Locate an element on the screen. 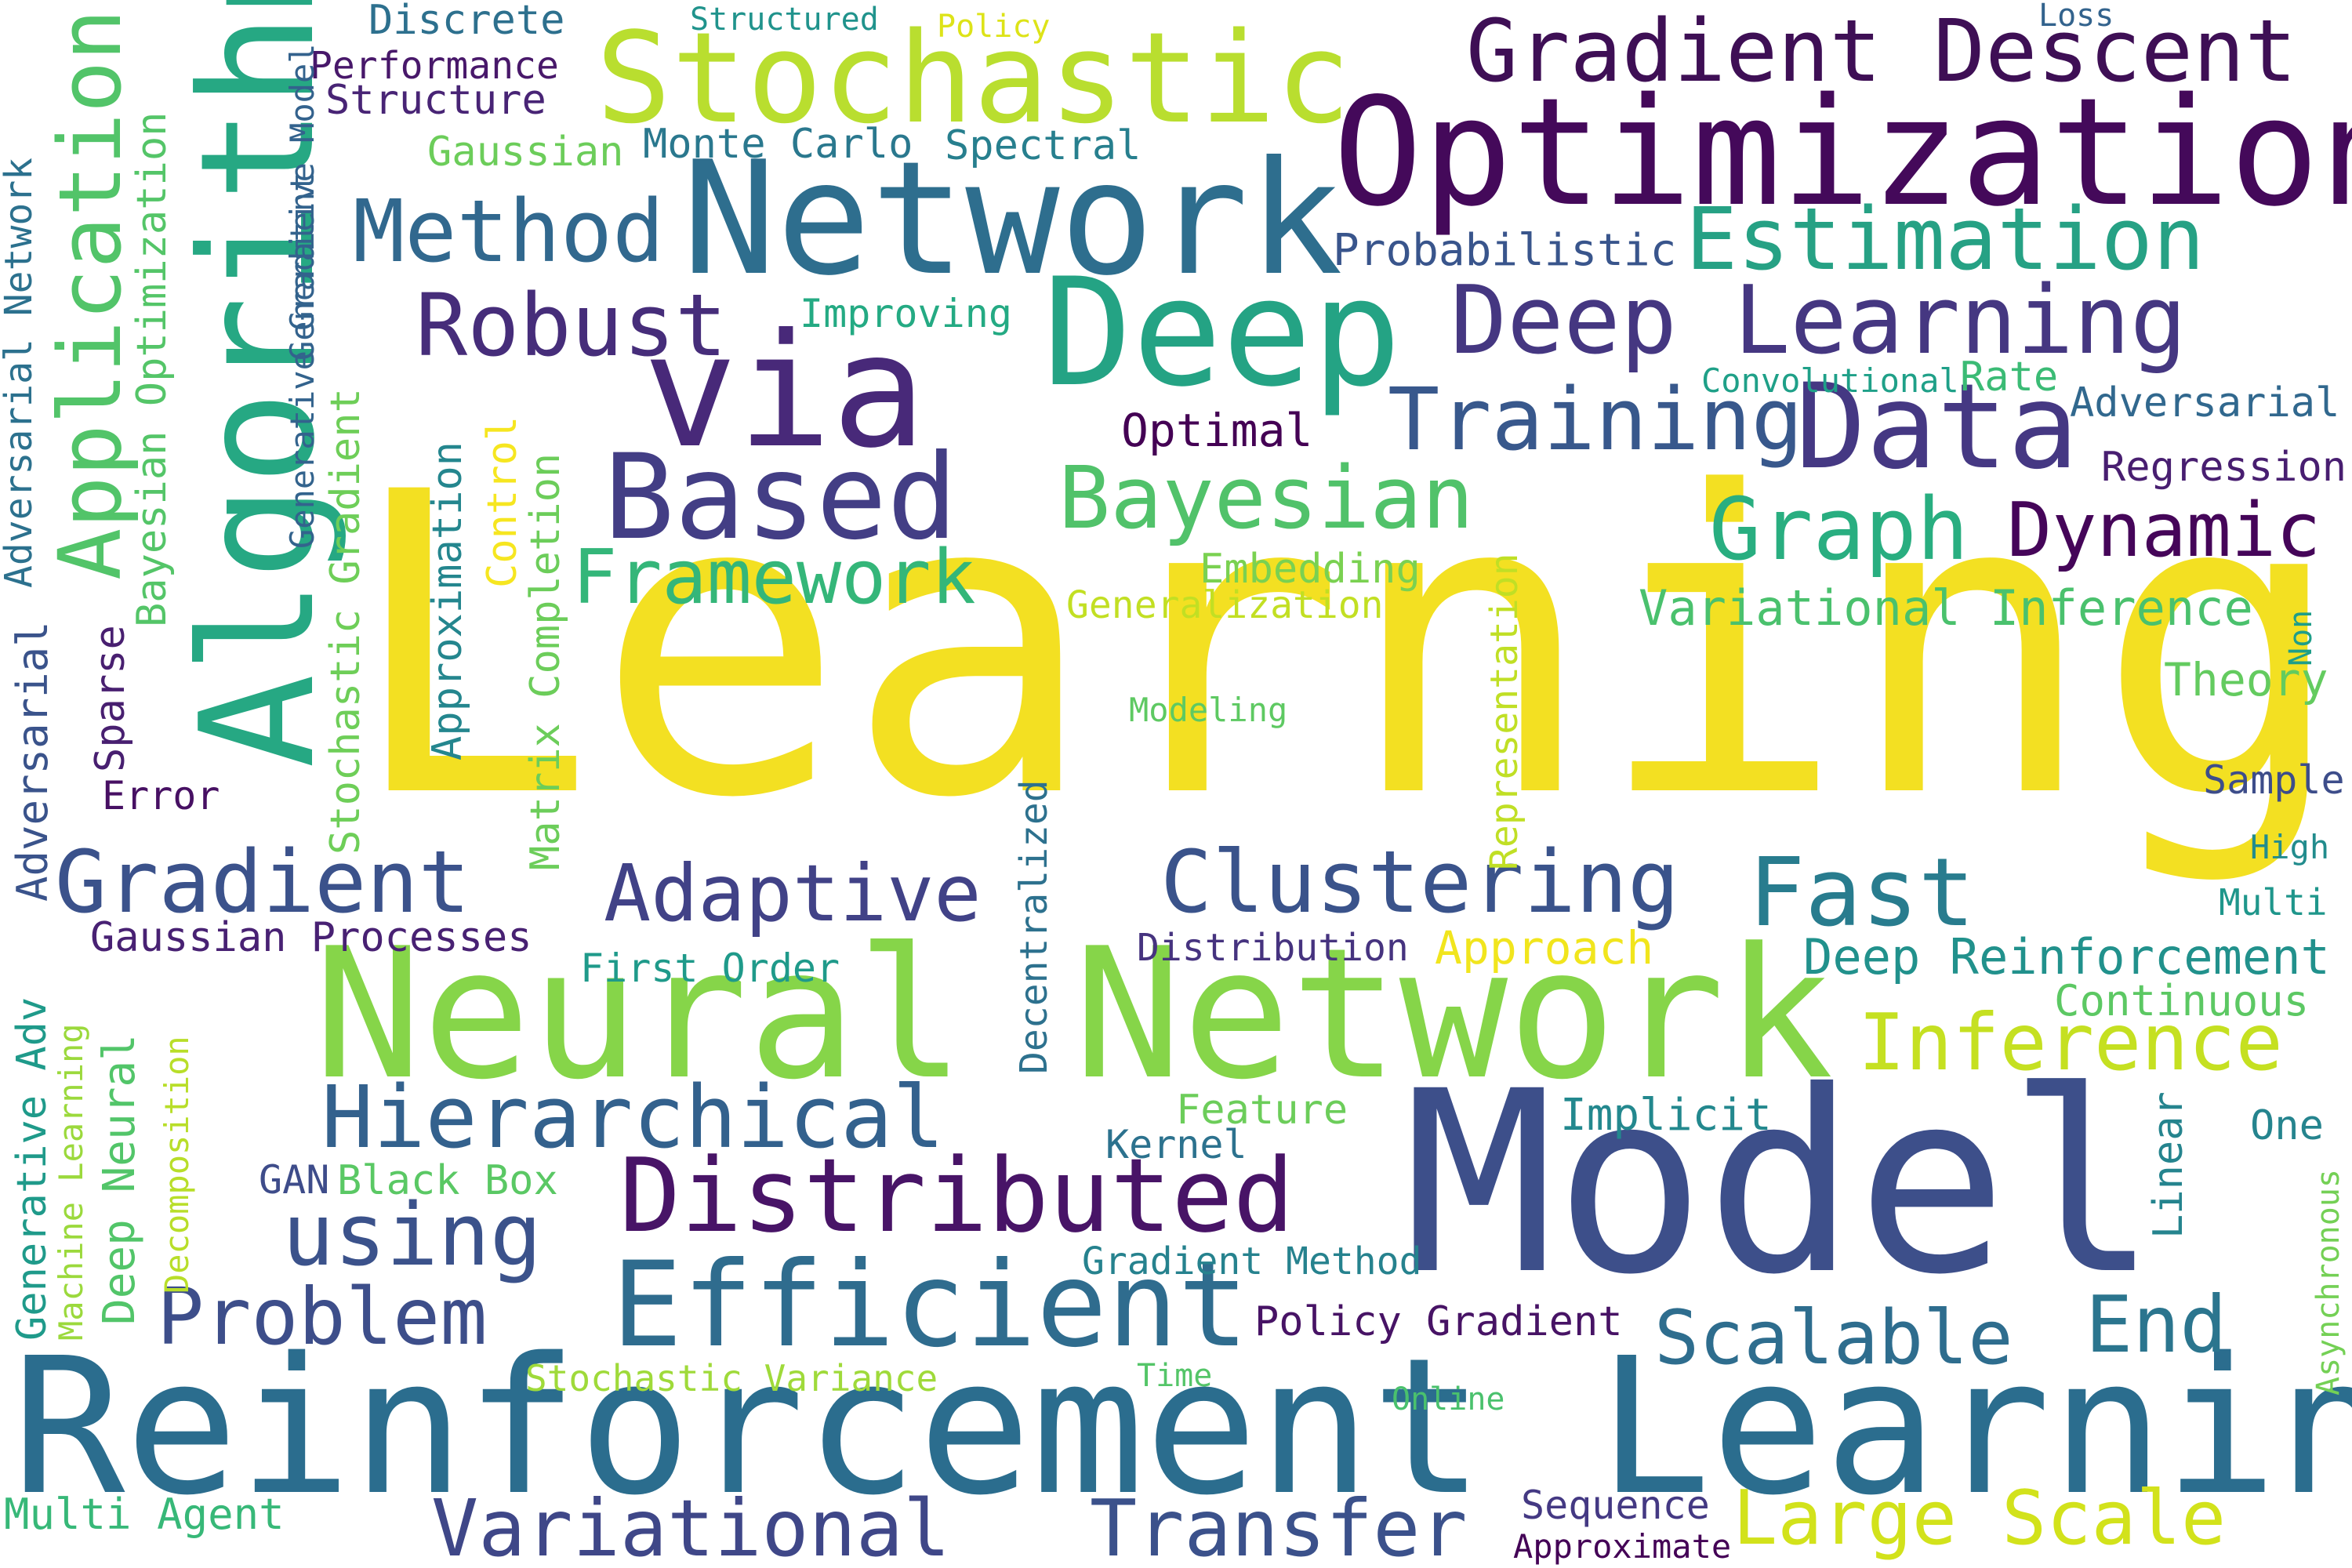 This screenshot has height=1568, width=2352. word-bayesian-optimization: Bayesian Optimization is located at coordinates (152, 369).